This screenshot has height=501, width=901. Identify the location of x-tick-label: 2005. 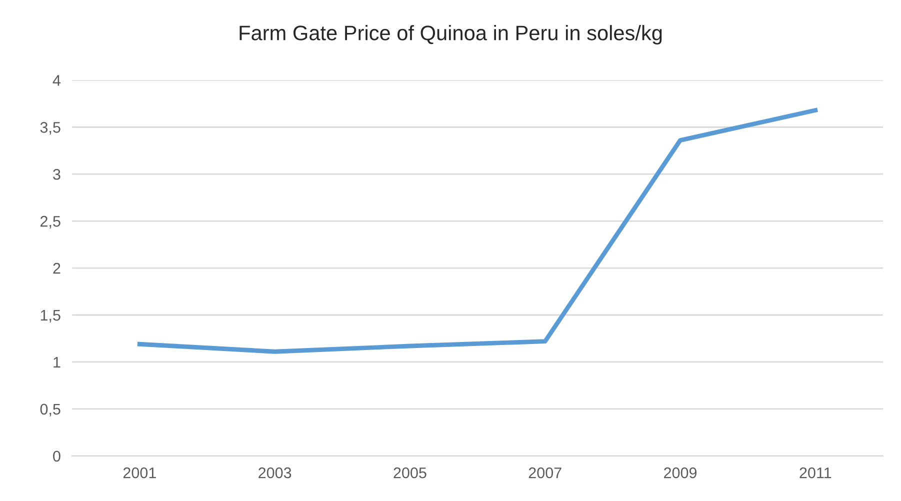
(410, 472).